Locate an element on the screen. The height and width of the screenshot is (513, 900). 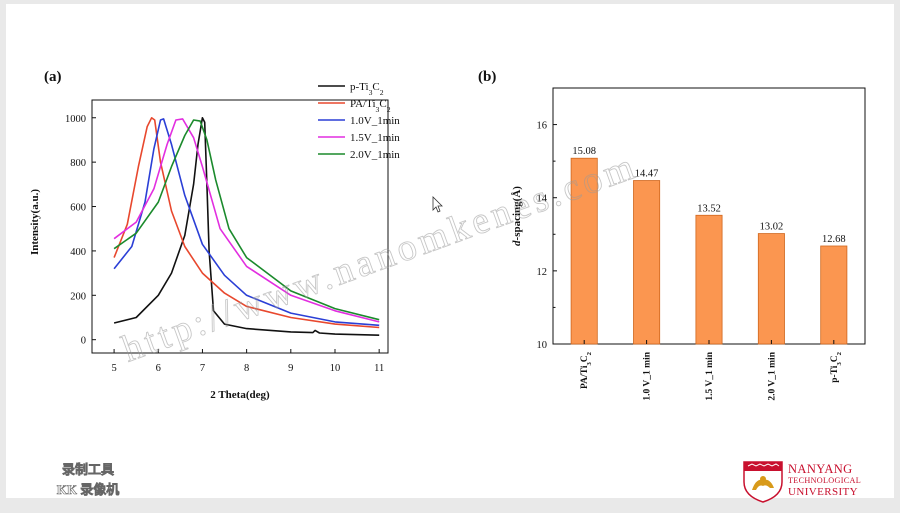
x-tick-label: 8 is located at coordinates (246, 368).